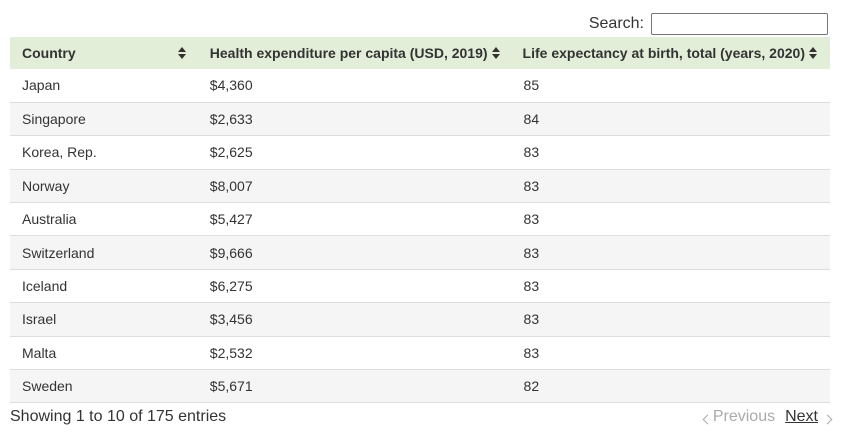 This screenshot has width=843, height=440. I want to click on cell-country: Iceland, so click(45, 286).